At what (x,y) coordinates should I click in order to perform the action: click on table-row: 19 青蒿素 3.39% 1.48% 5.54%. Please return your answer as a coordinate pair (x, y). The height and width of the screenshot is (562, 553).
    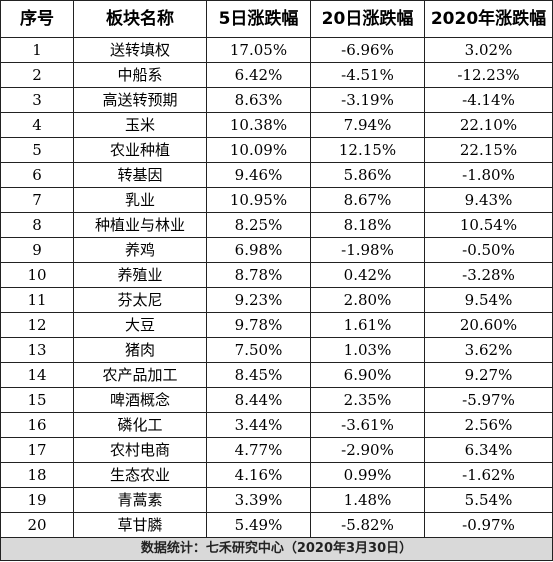
    Looking at the image, I should click on (276, 500).